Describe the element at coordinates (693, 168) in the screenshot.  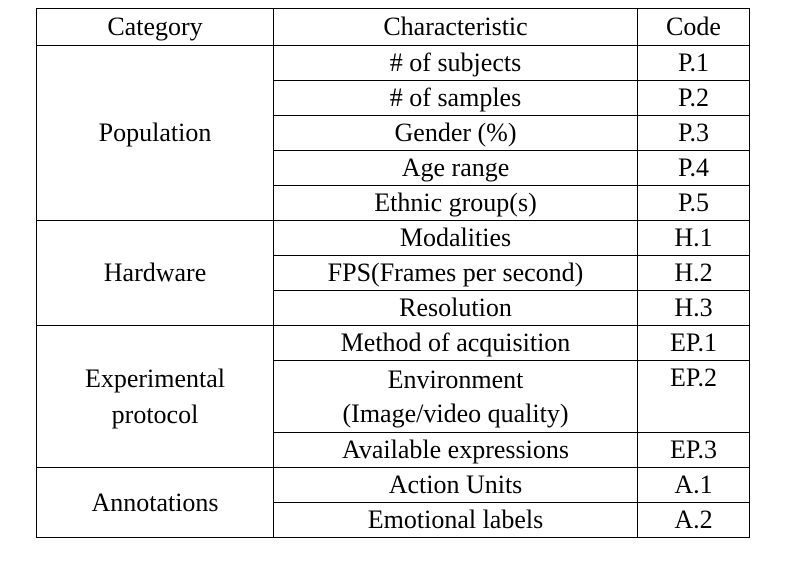
I see `code-cell: P.4` at that location.